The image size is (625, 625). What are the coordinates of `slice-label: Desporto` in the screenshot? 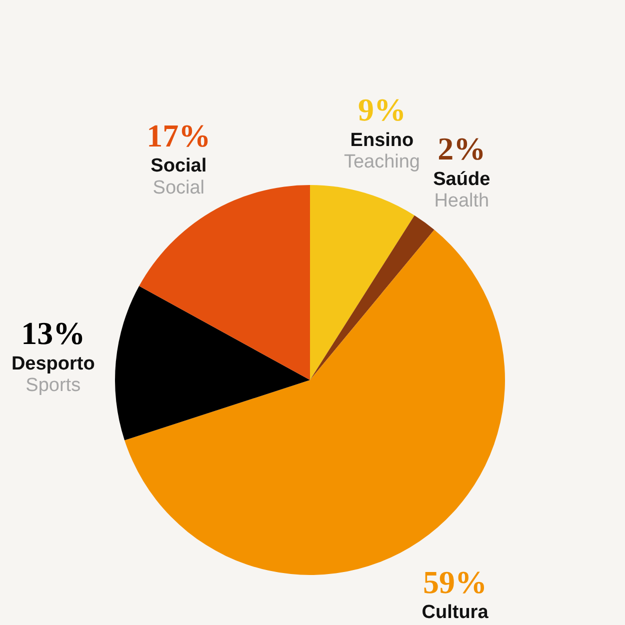 It's located at (53, 363).